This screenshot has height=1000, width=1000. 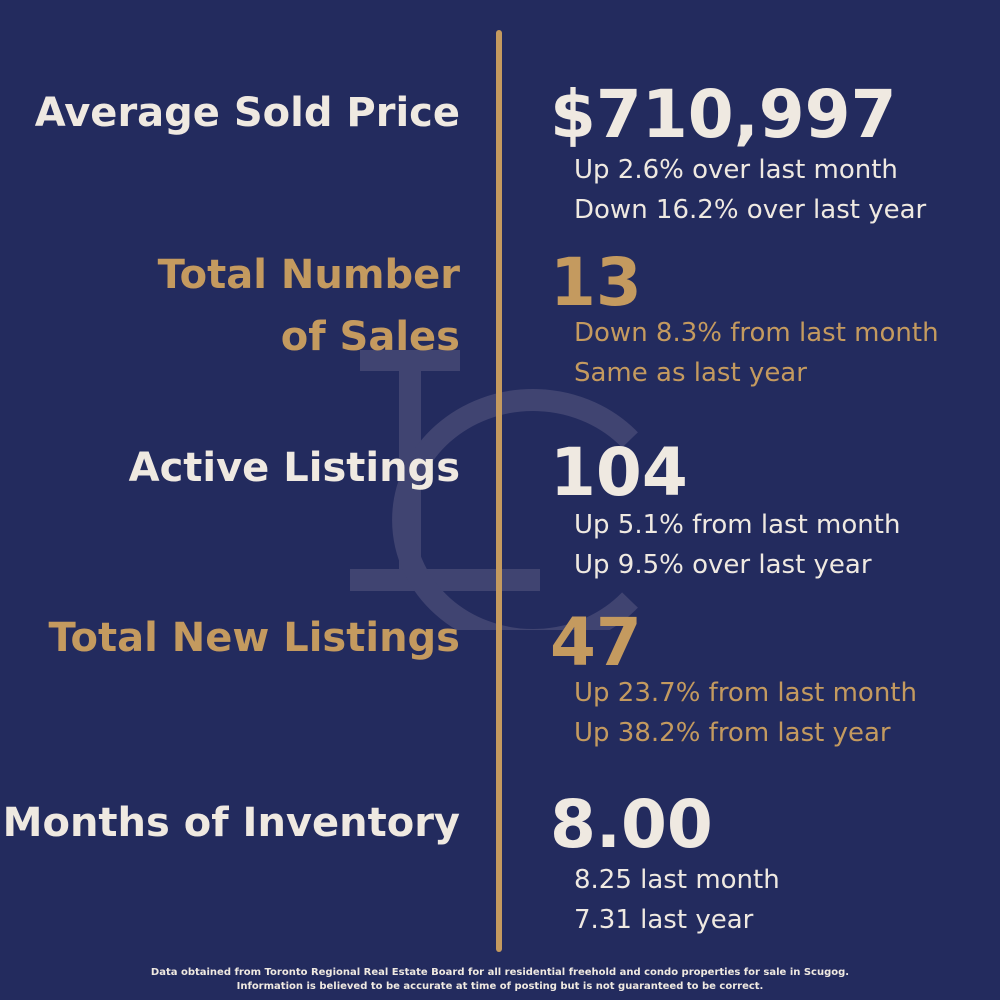 What do you see at coordinates (309, 306) in the screenshot?
I see `metric-label: Total Number of Sales` at bounding box center [309, 306].